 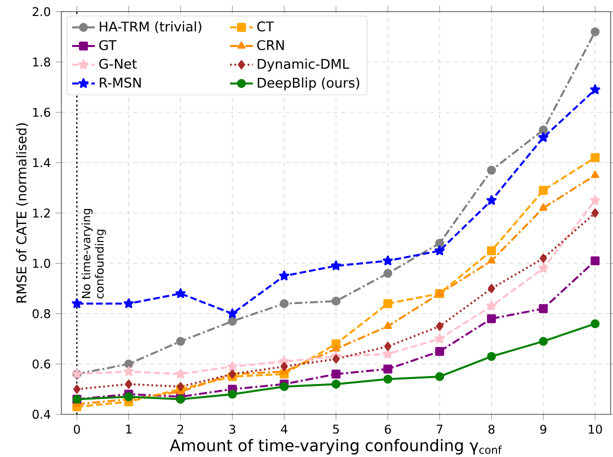 I want to click on y-tick-label: 0.6, so click(x=41, y=364).